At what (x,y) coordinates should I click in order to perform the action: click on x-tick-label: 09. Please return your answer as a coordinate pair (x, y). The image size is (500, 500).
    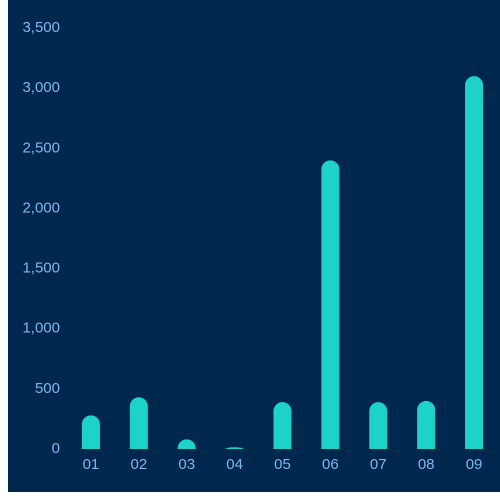
    Looking at the image, I should click on (474, 464).